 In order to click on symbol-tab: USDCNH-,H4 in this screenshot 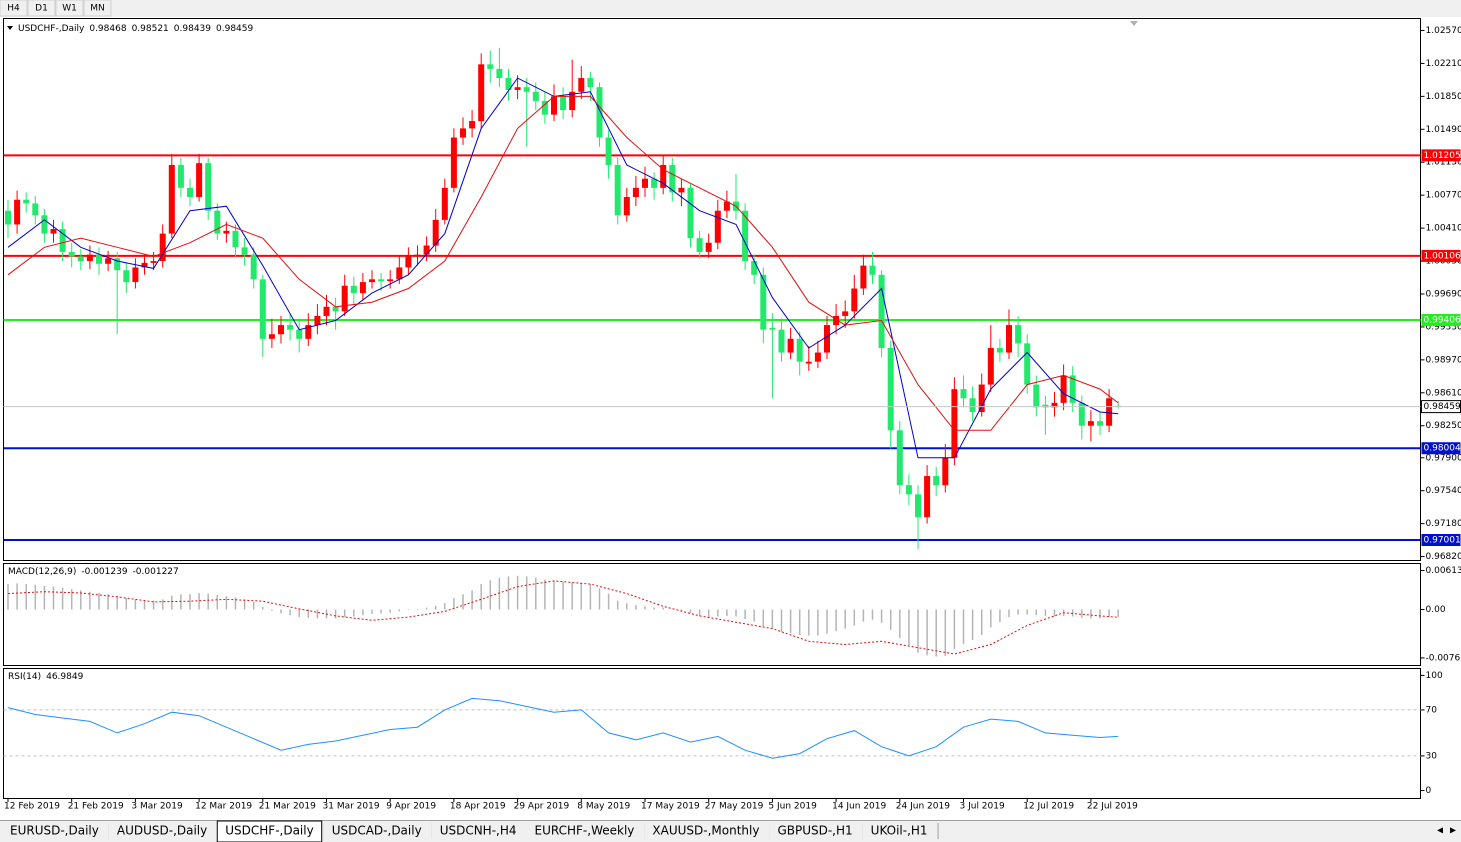, I will do `click(479, 831)`.